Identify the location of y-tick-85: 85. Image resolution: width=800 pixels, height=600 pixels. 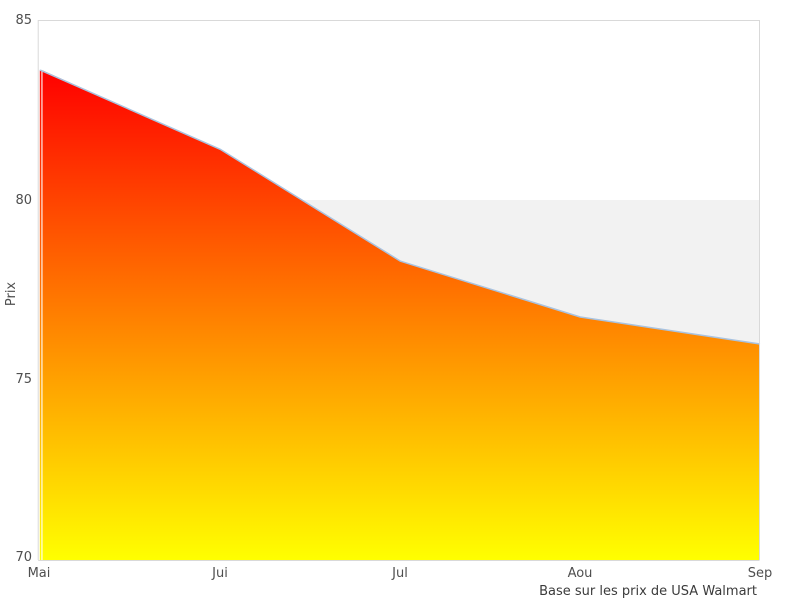
(23, 20).